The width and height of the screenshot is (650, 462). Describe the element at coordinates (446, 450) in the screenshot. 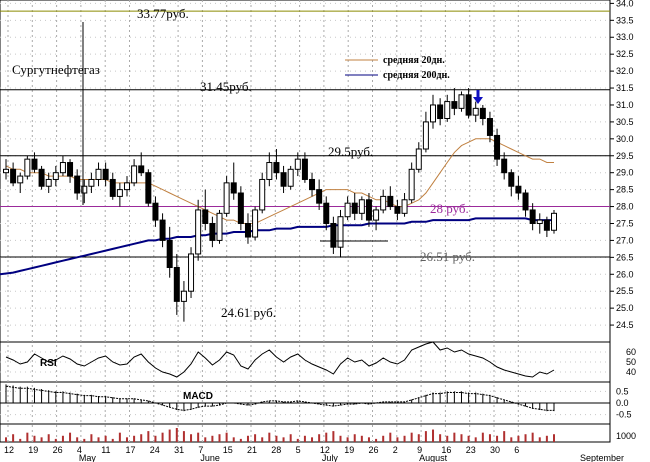

I see `x-tick-label: 16` at that location.